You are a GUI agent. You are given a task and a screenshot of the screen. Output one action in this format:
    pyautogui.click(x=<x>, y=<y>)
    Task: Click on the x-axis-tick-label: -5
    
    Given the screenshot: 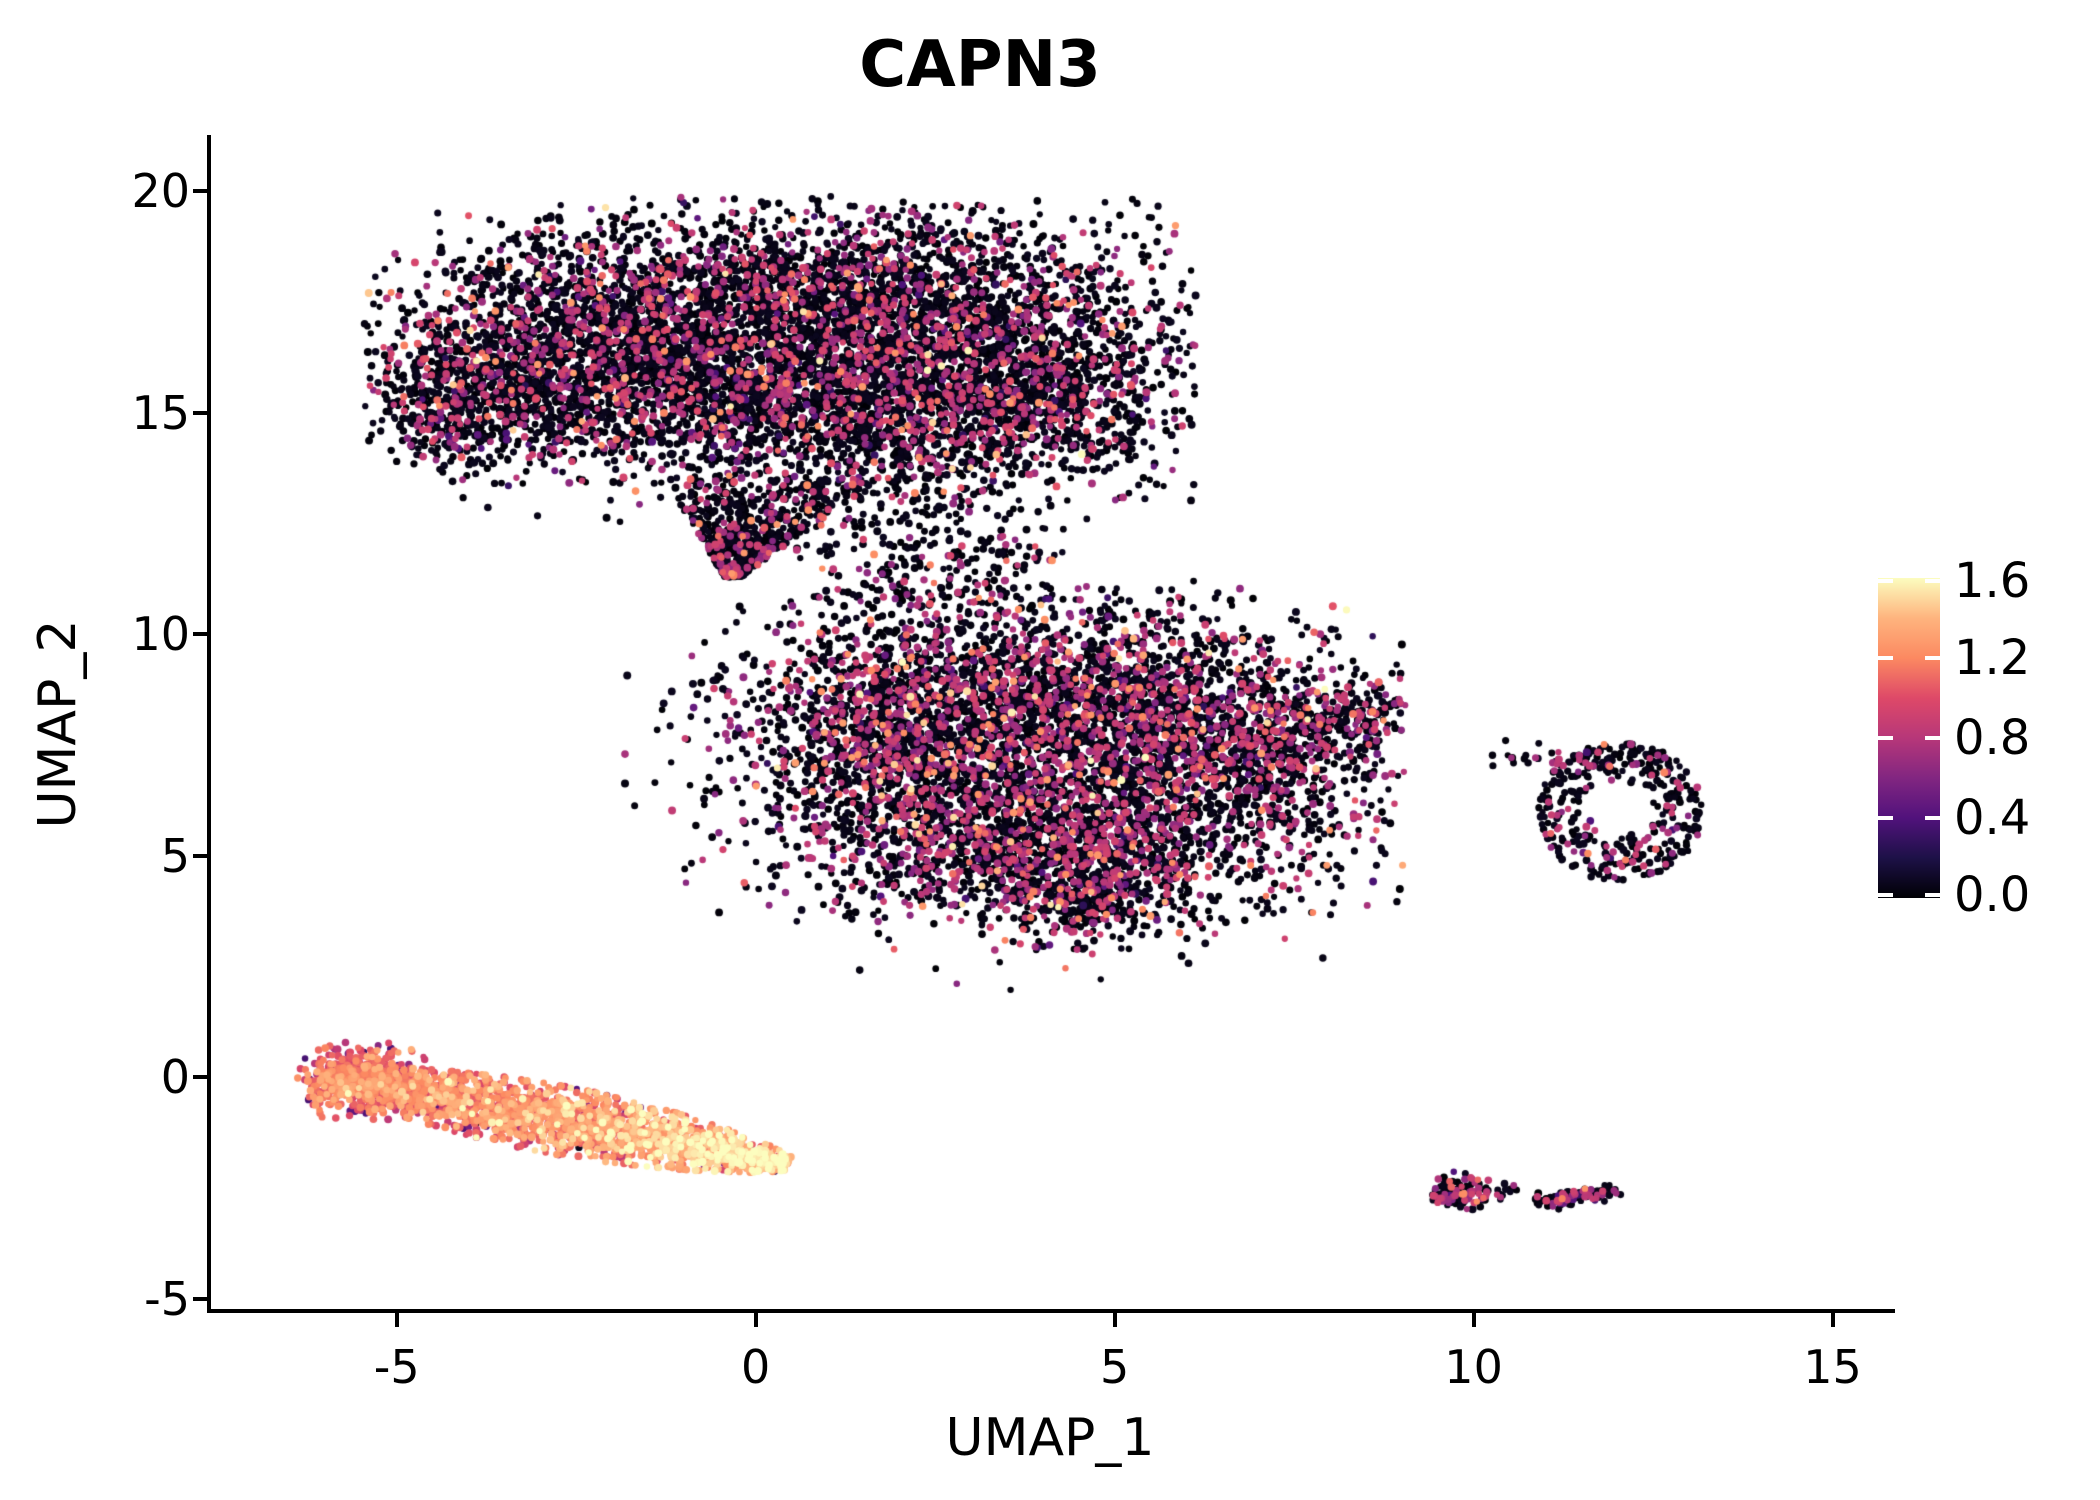 What is the action you would take?
    pyautogui.click(x=396, y=1367)
    